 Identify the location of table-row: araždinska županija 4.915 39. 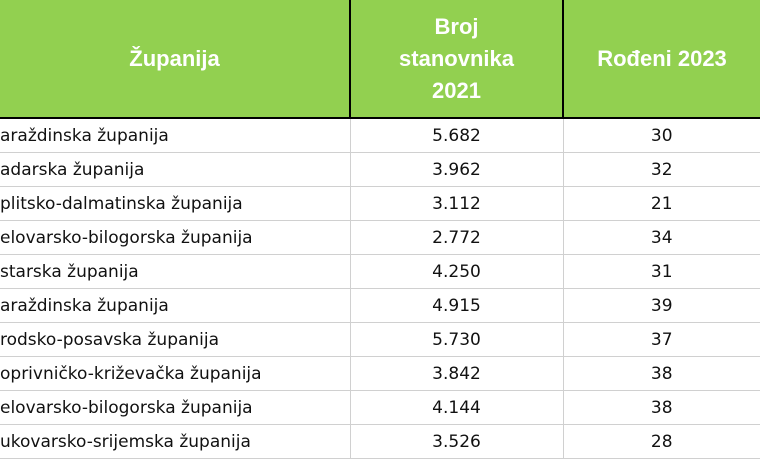
(380, 305).